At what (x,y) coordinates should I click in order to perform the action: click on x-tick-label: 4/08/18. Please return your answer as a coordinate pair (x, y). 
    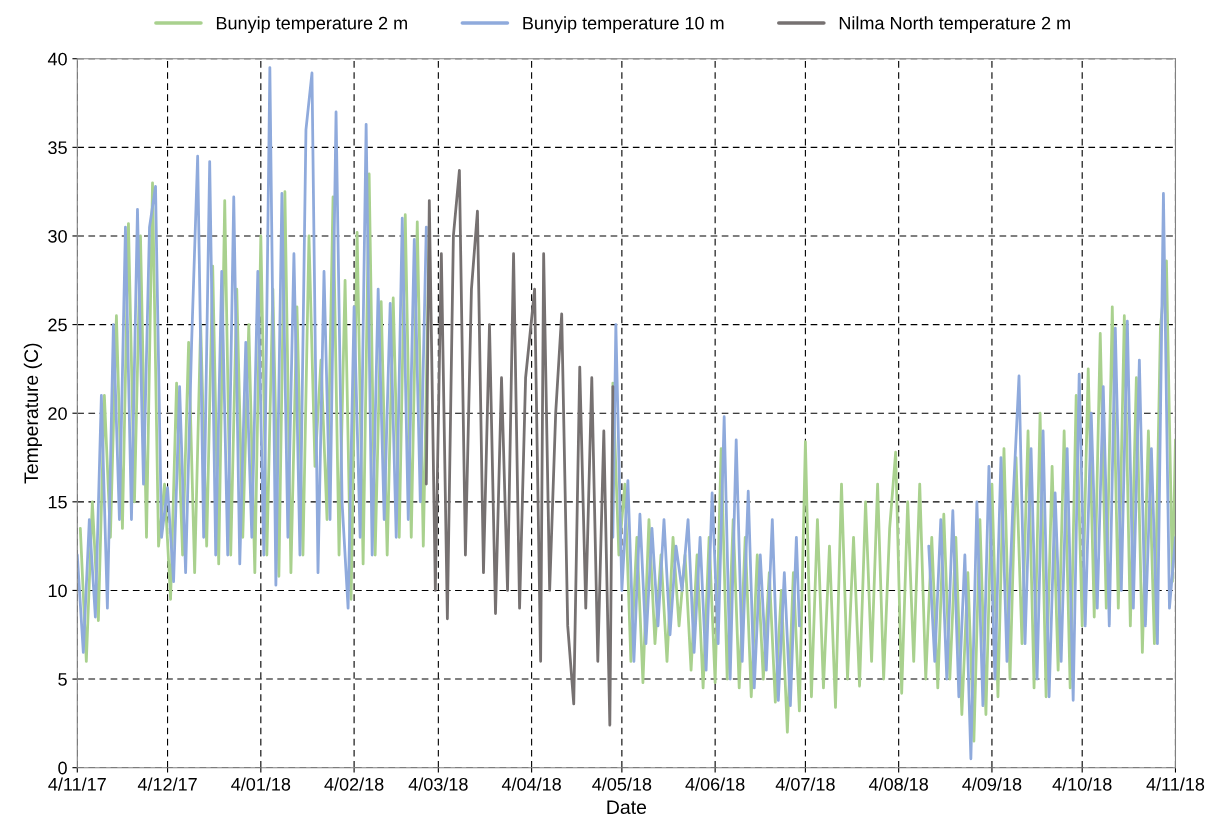
    Looking at the image, I should click on (898, 784).